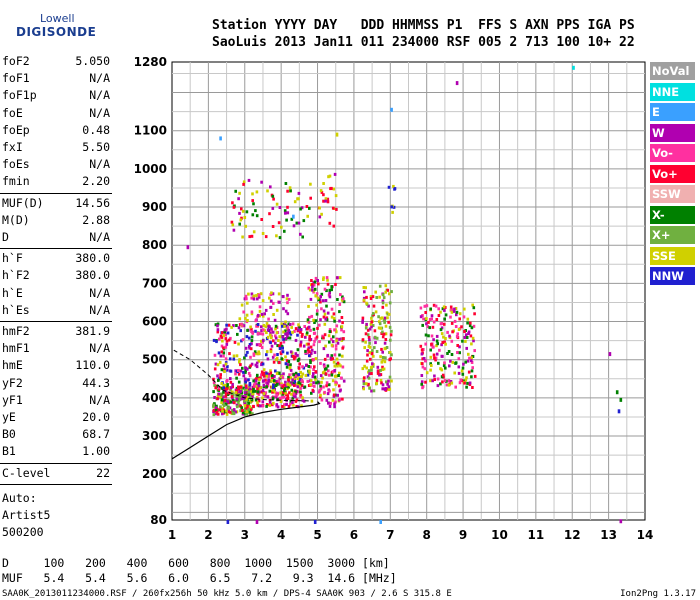  What do you see at coordinates (56, 311) in the screenshot?
I see `param-row-hes: h`Es N/A` at bounding box center [56, 311].